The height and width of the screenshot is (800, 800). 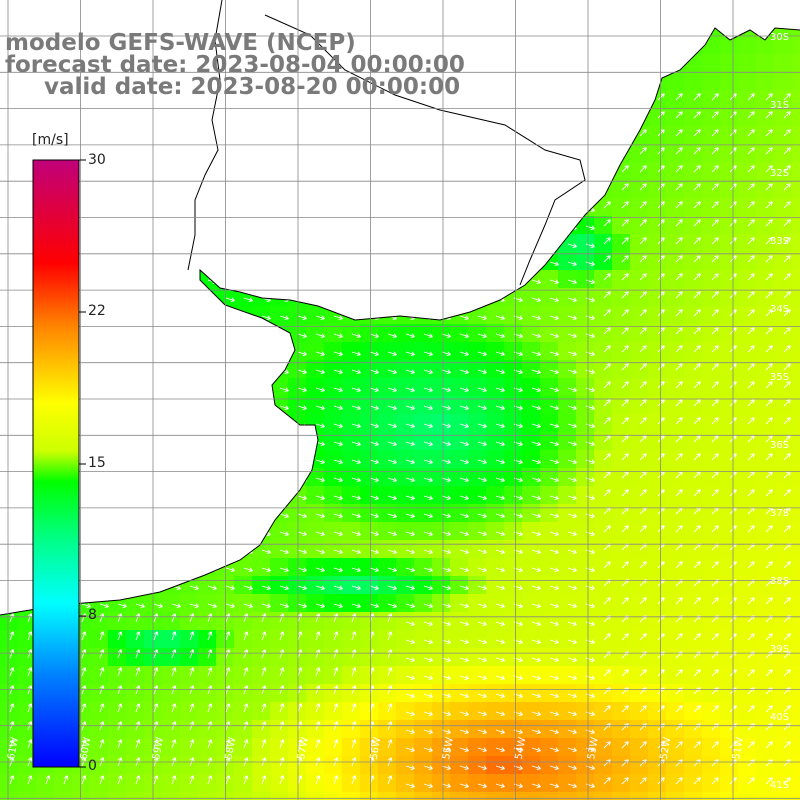 I want to click on lon-label: 61W, so click(x=13, y=748).